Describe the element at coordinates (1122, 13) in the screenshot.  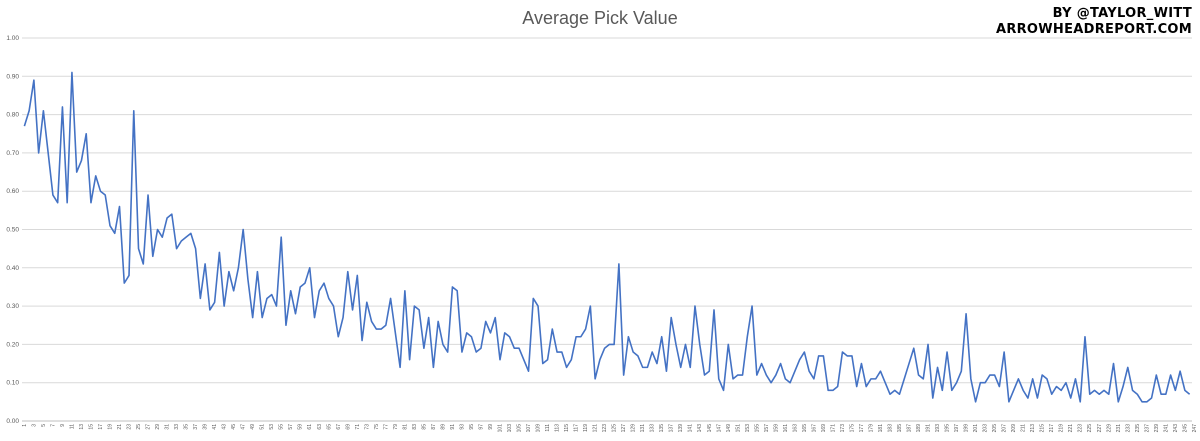
I see `watermark-author: BY @TAYLOR_WITT` at that location.